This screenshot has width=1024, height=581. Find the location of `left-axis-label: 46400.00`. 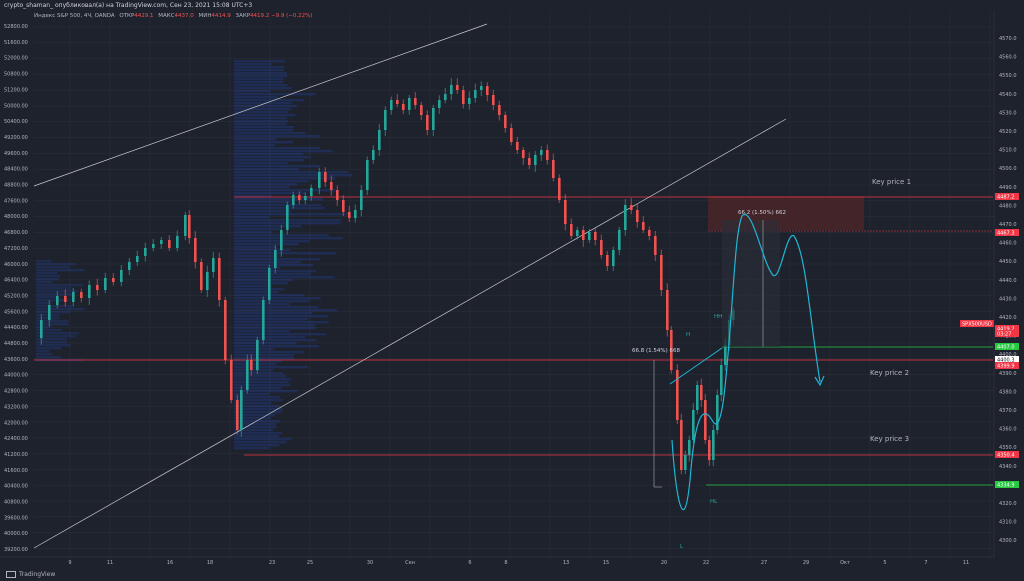

left-axis-label: 46400.00 is located at coordinates (16, 281).